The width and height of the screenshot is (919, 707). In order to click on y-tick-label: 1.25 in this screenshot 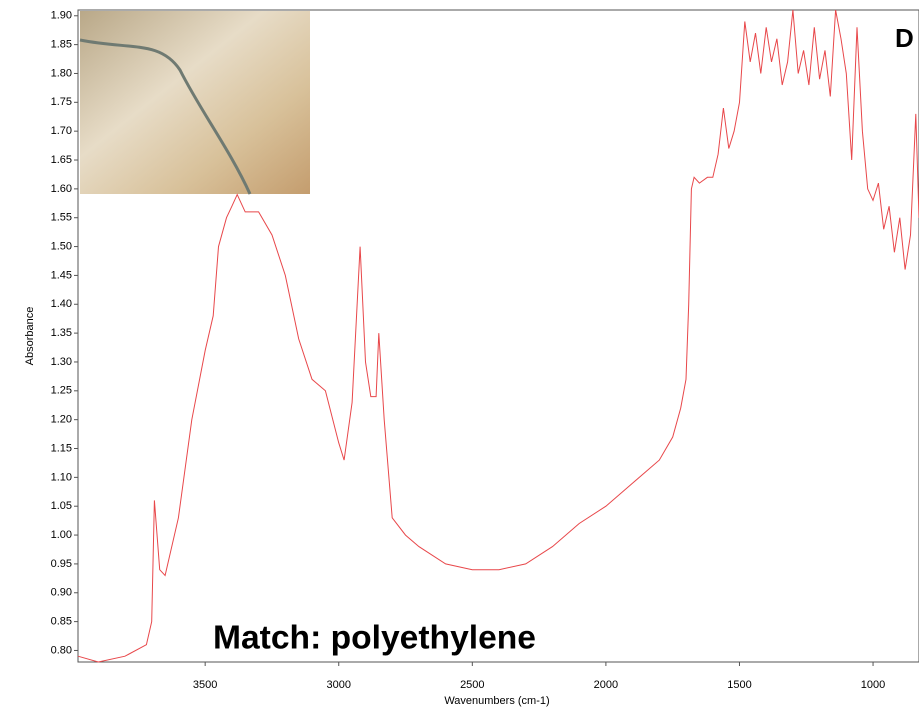, I will do `click(61, 391)`.